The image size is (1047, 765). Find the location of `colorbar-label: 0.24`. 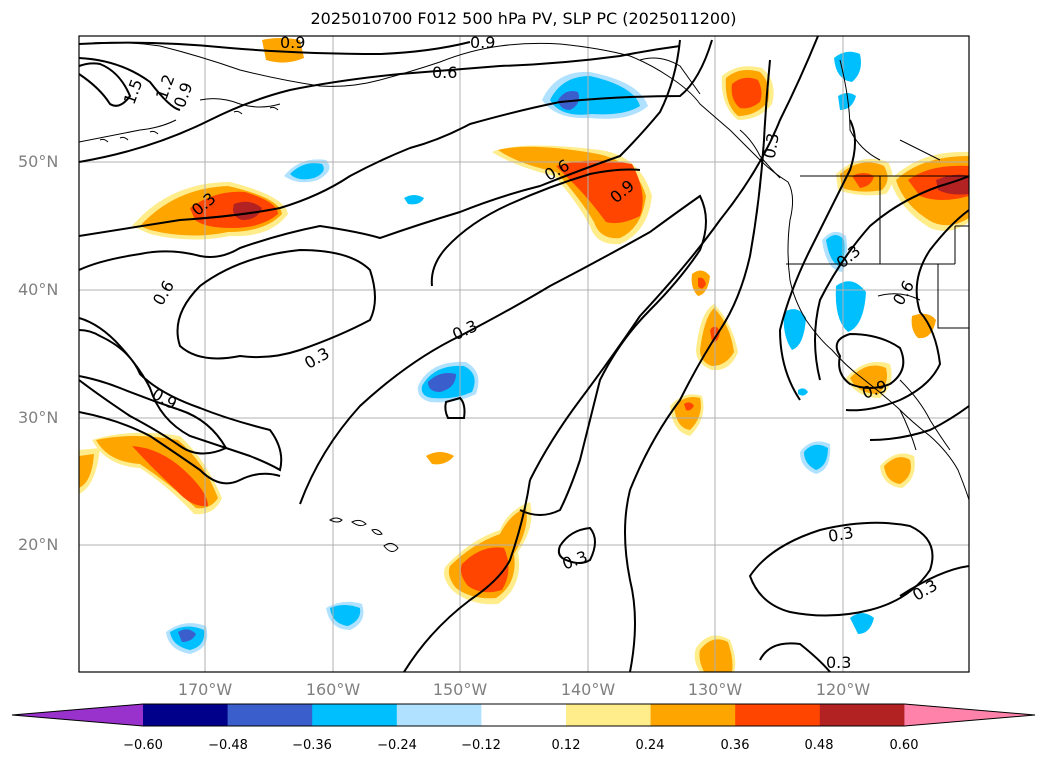

colorbar-label: 0.24 is located at coordinates (650, 745).